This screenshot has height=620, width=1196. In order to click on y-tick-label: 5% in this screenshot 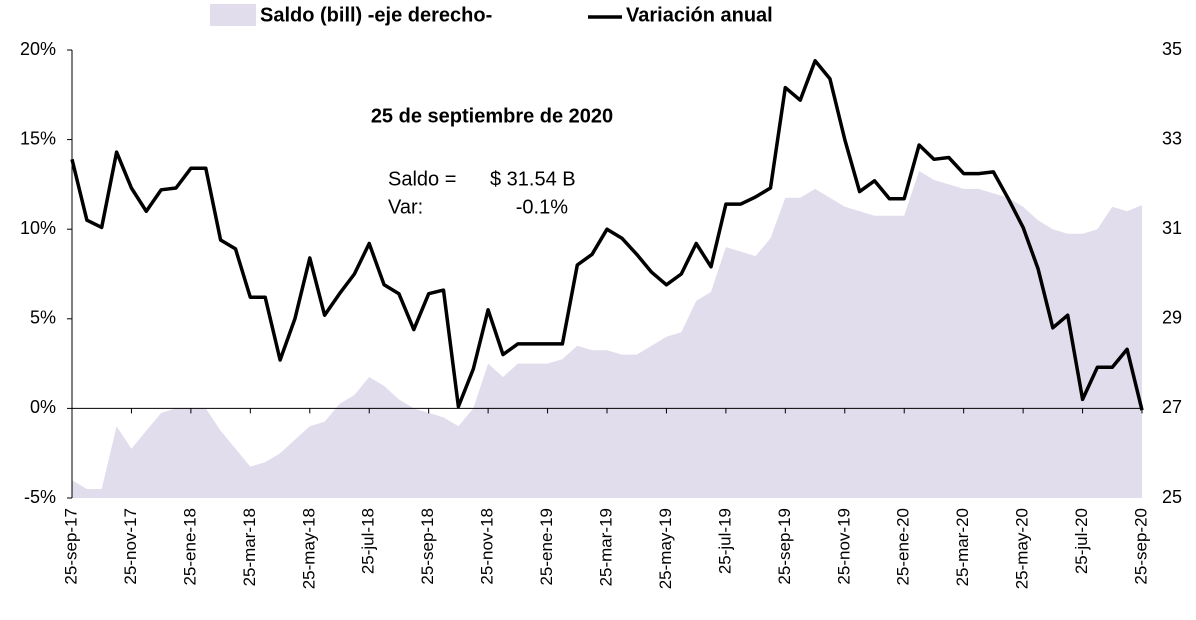, I will do `click(43, 318)`.